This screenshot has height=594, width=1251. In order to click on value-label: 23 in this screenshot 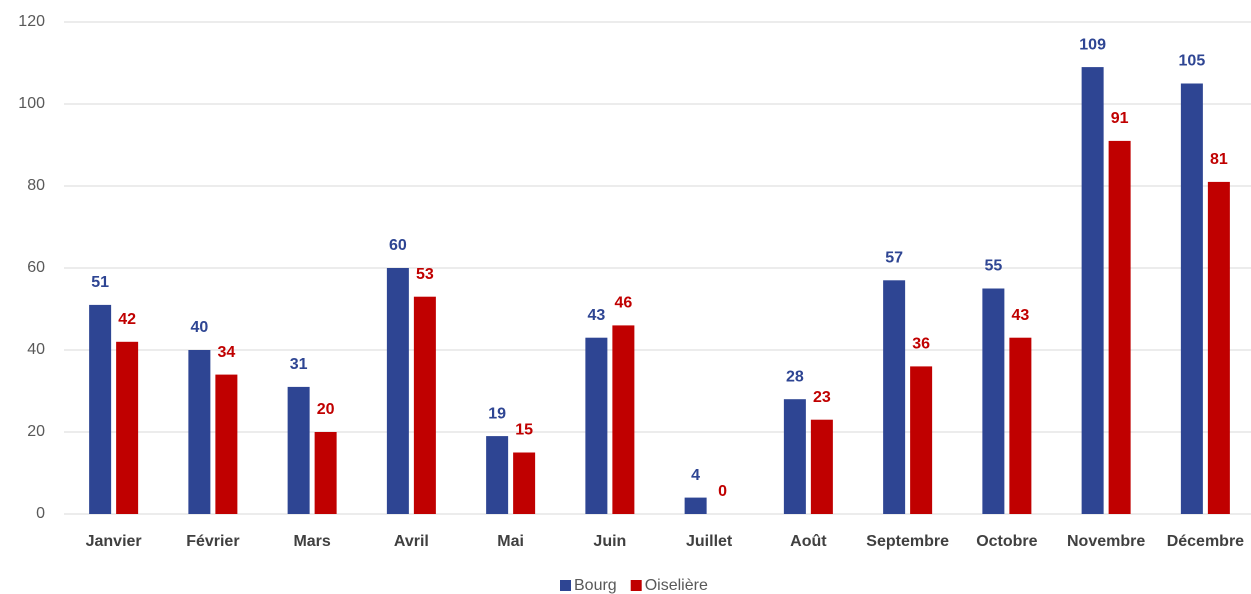, I will do `click(822, 397)`.